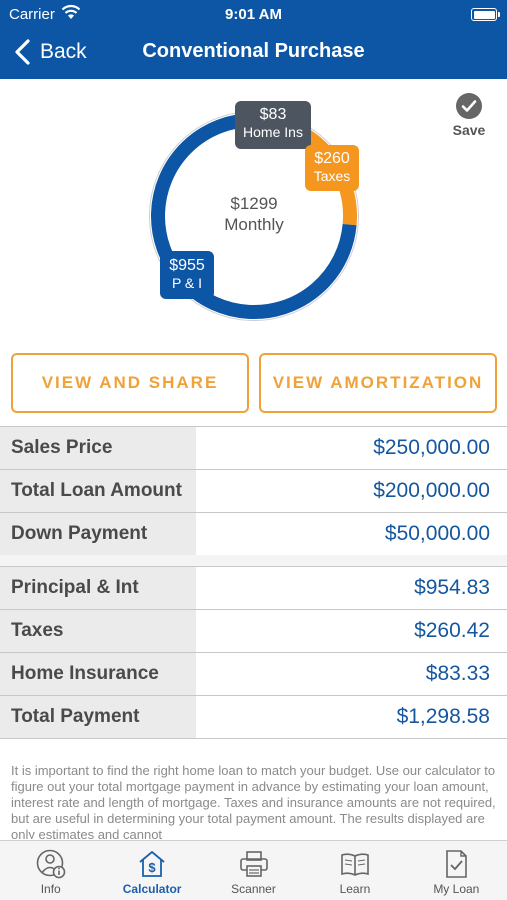 Image resolution: width=507 pixels, height=900 pixels. I want to click on save-label: Save, so click(469, 130).